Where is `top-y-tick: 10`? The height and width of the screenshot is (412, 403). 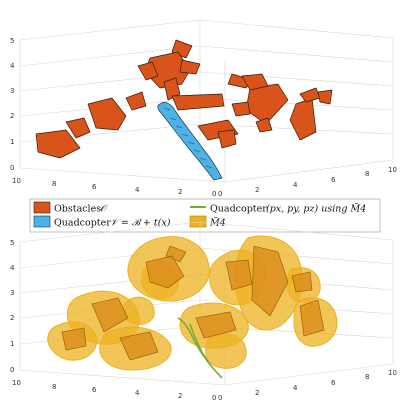
top-y-tick: 10 is located at coordinates (392, 170).